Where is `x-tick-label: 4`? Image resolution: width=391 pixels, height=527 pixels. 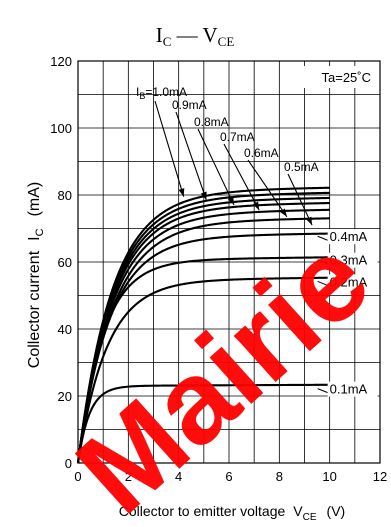 x-tick-label: 4 is located at coordinates (178, 476).